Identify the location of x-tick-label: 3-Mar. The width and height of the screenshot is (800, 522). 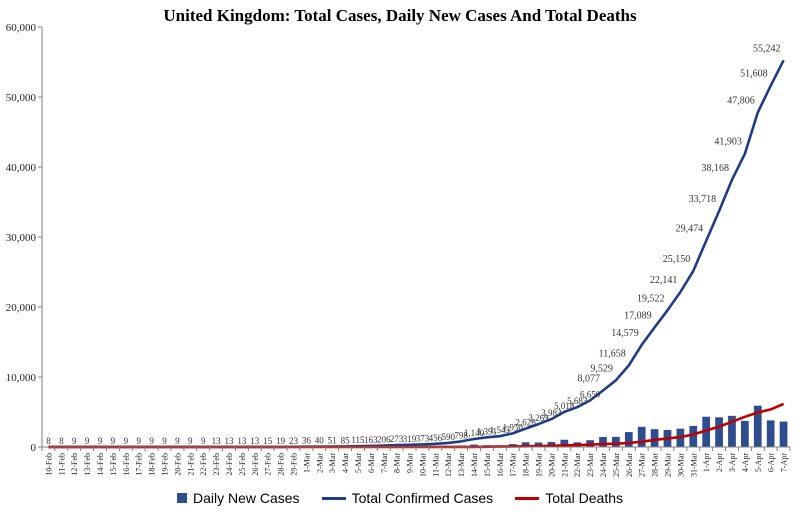
(332, 463).